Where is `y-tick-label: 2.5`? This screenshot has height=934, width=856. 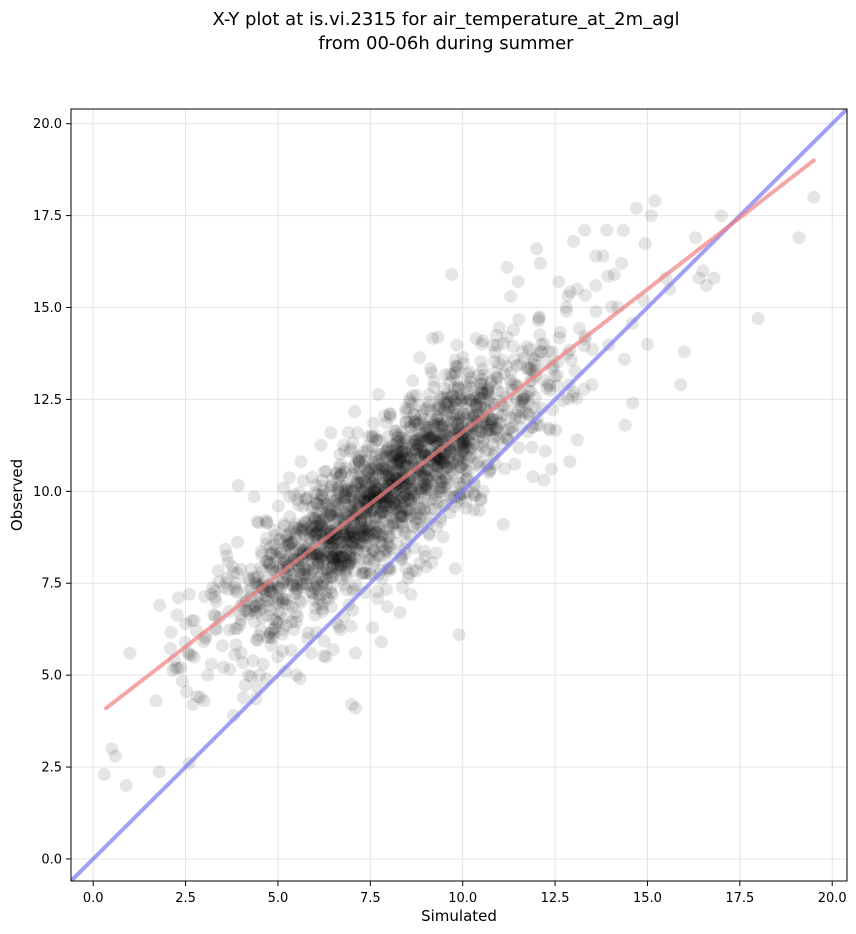
y-tick-label: 2.5 is located at coordinates (51, 768).